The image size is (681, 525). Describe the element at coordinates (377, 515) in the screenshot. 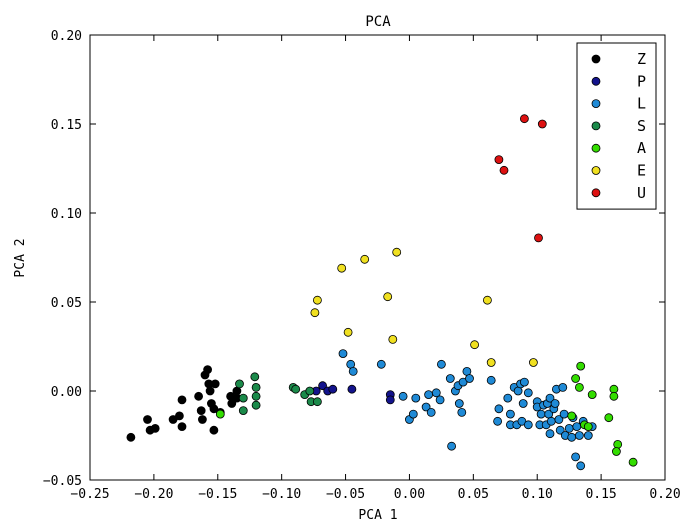

I see `x-axis-label: PCA 1` at that location.